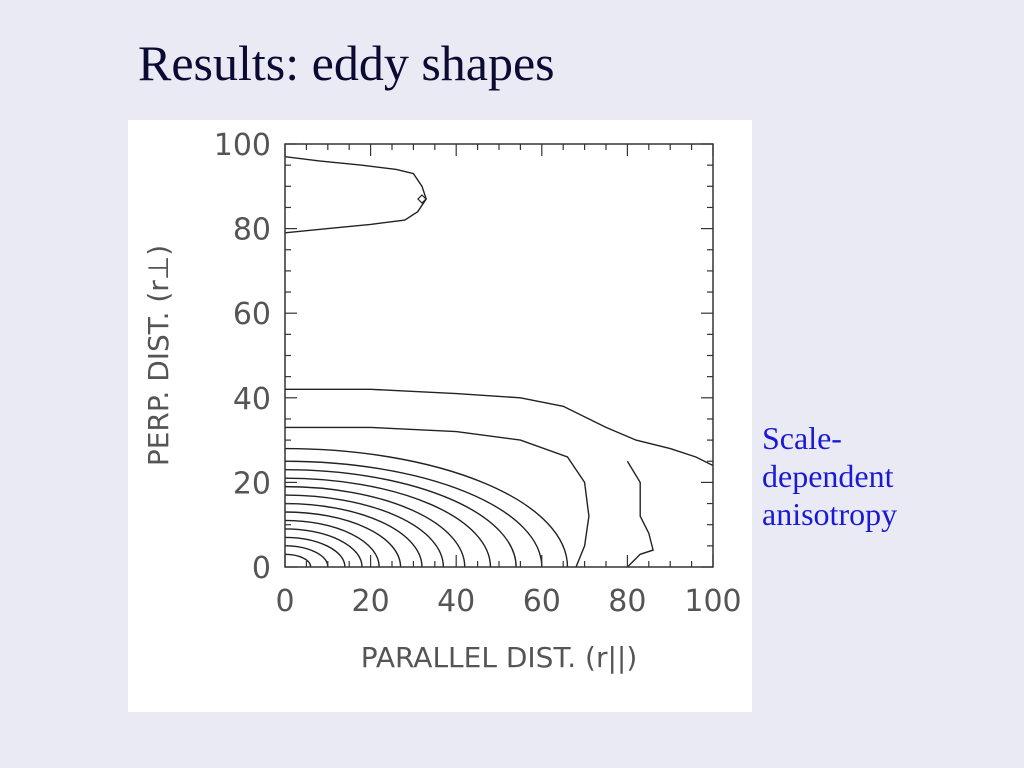 The height and width of the screenshot is (768, 1024). I want to click on island-contour, so click(356, 195).